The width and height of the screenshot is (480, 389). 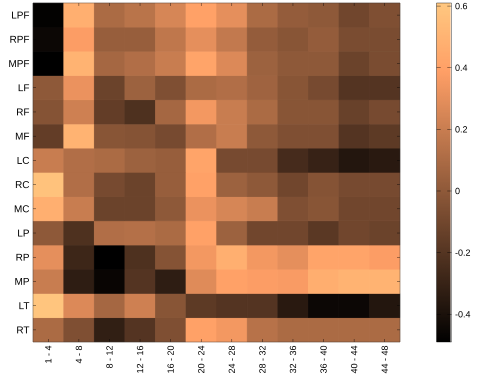 I want to click on y-tick-label: RPF, so click(x=20, y=39).